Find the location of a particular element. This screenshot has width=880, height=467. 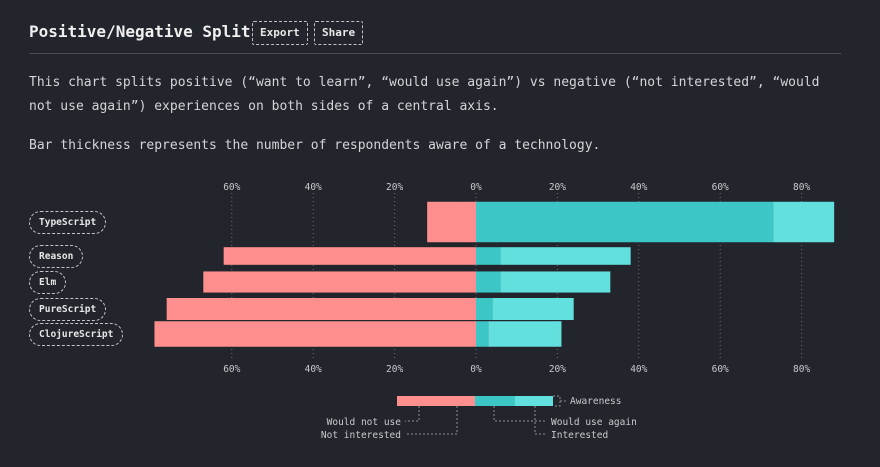

legend-label-would-not-use: Would not use is located at coordinates (364, 422).